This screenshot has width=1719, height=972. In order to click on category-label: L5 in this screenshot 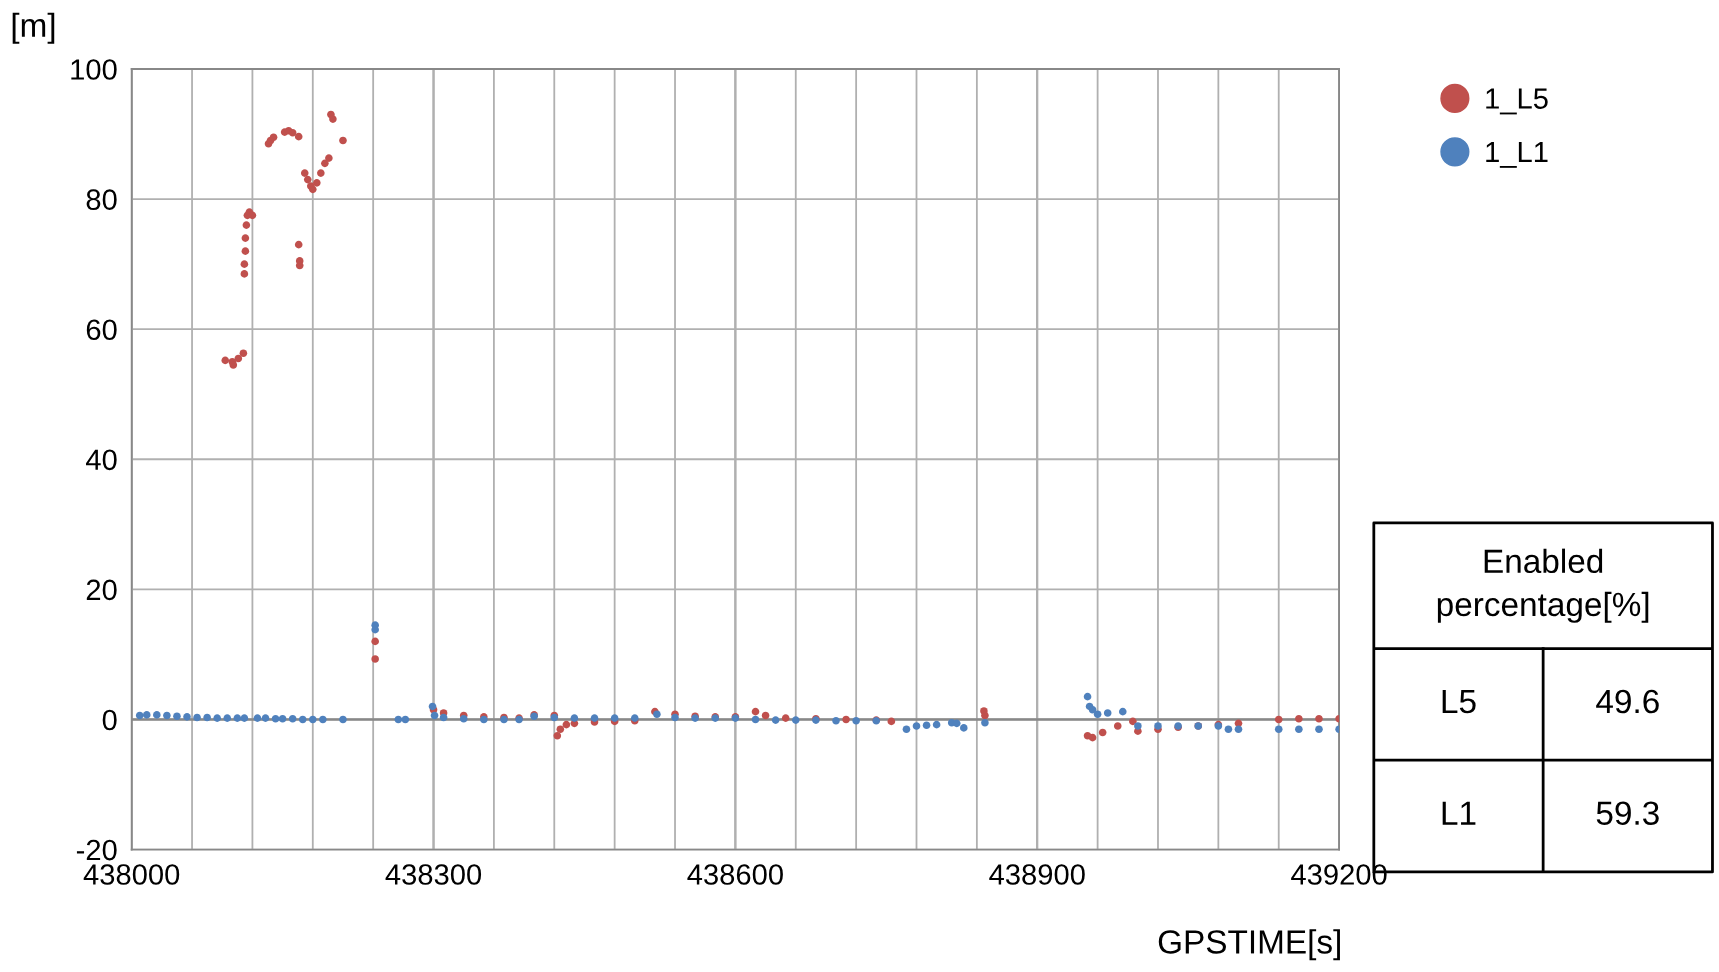, I will do `click(1459, 702)`.